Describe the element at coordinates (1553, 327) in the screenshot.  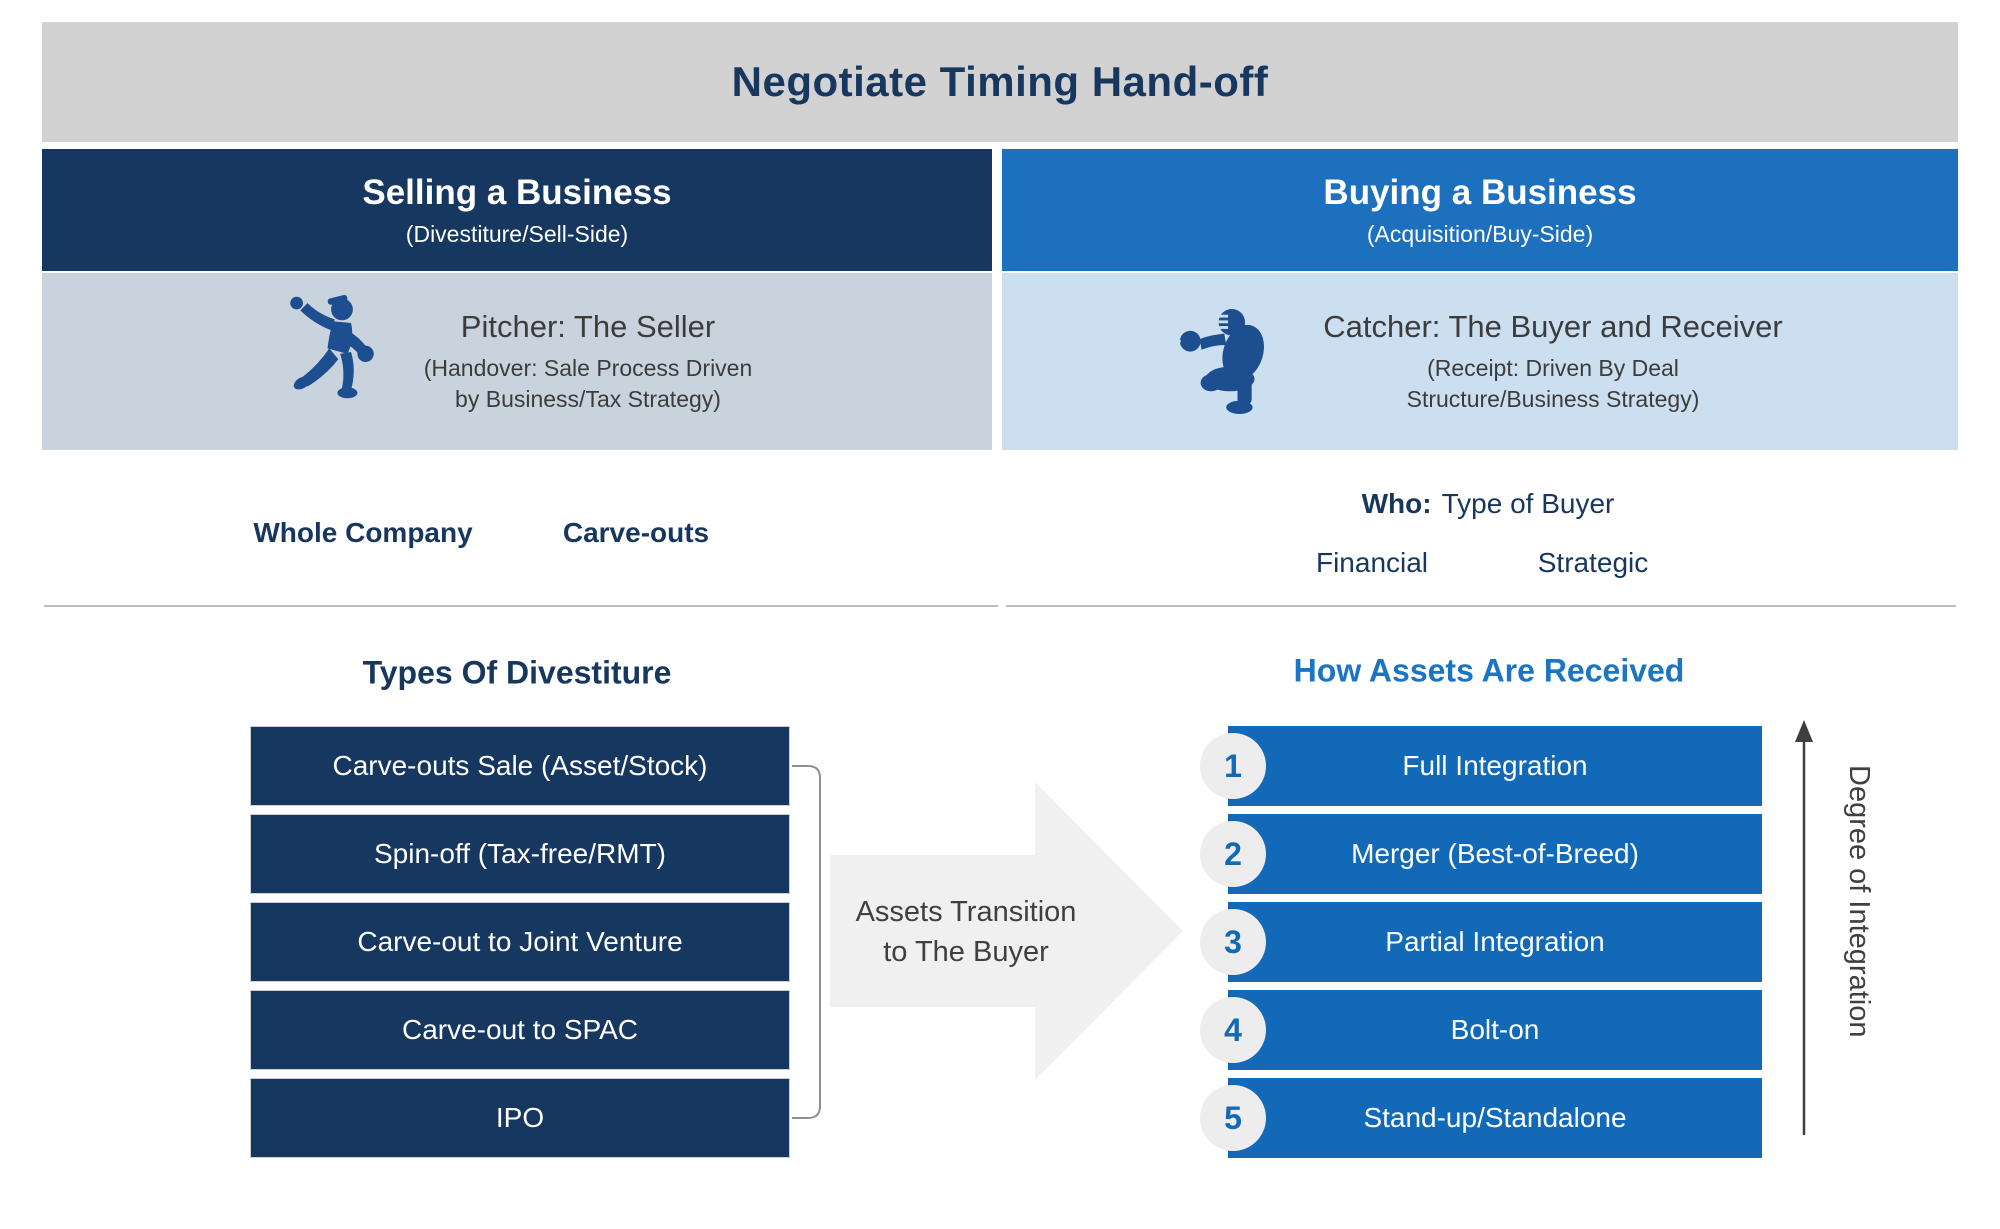
I see `buyer-actor-title: Catcher: The Buyer and Receiver` at that location.